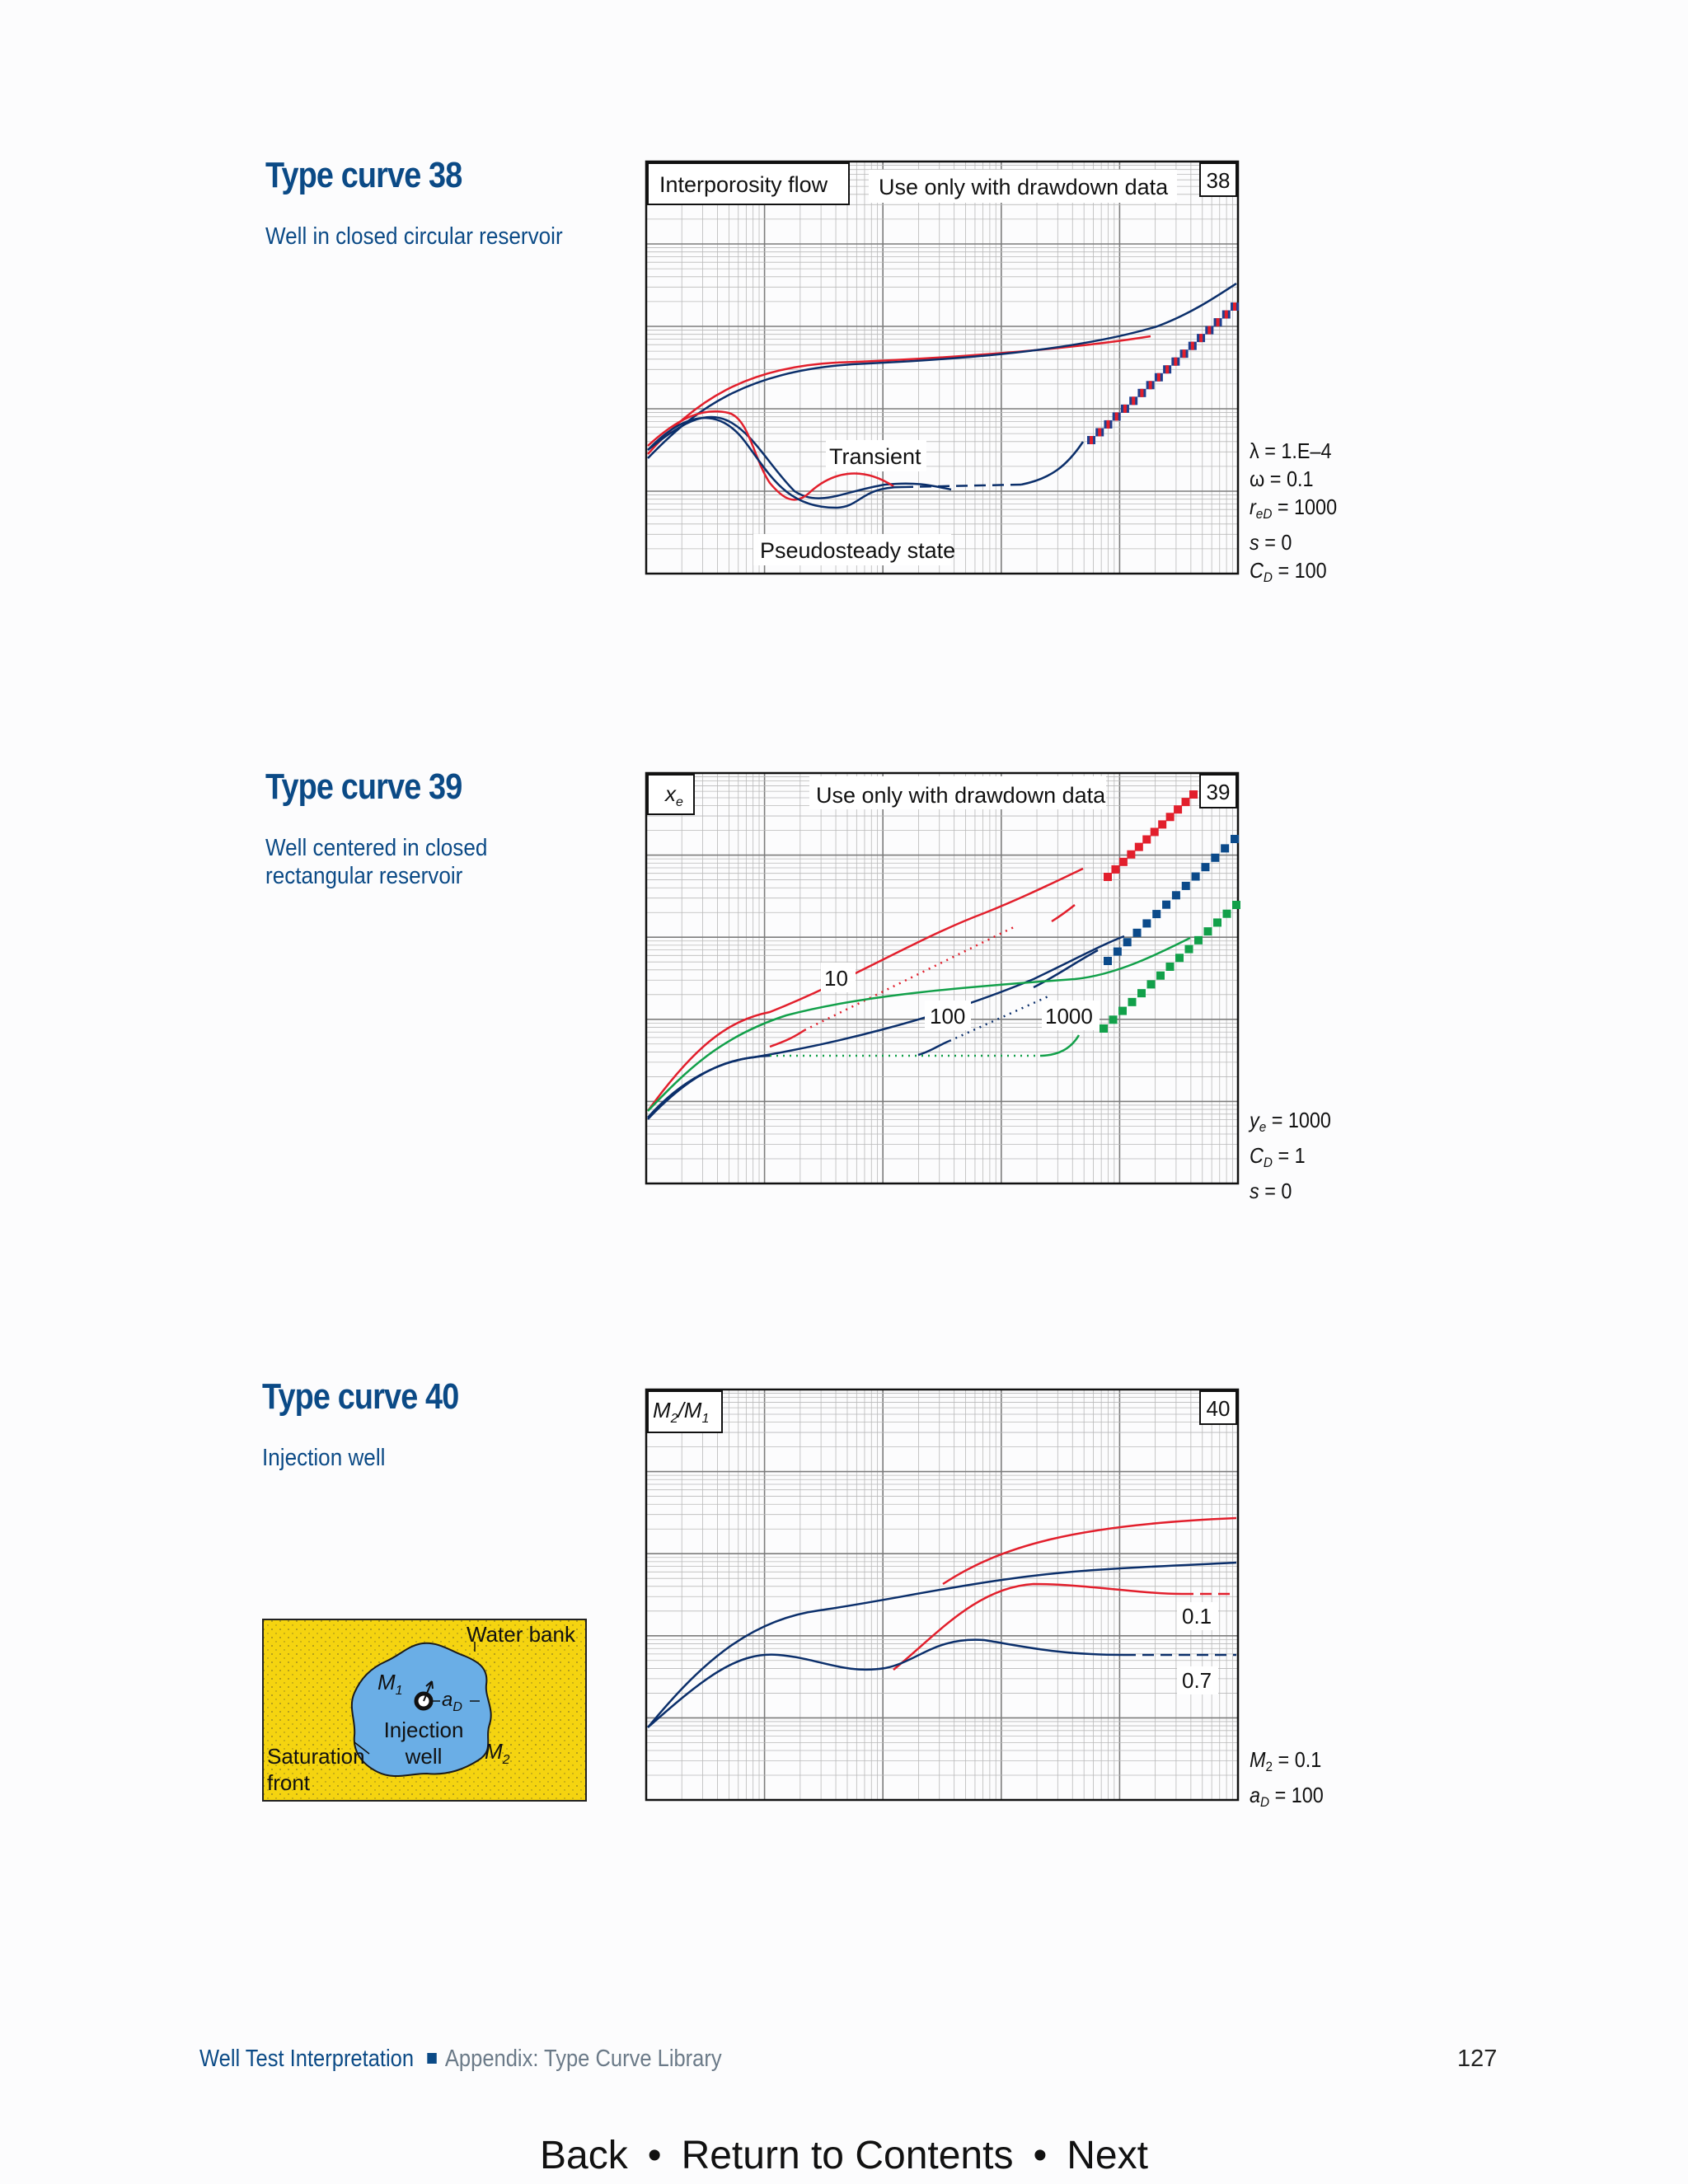 Image resolution: width=1688 pixels, height=2184 pixels. What do you see at coordinates (770, 455) in the screenshot?
I see `curve-pseudosteady-red` at bounding box center [770, 455].